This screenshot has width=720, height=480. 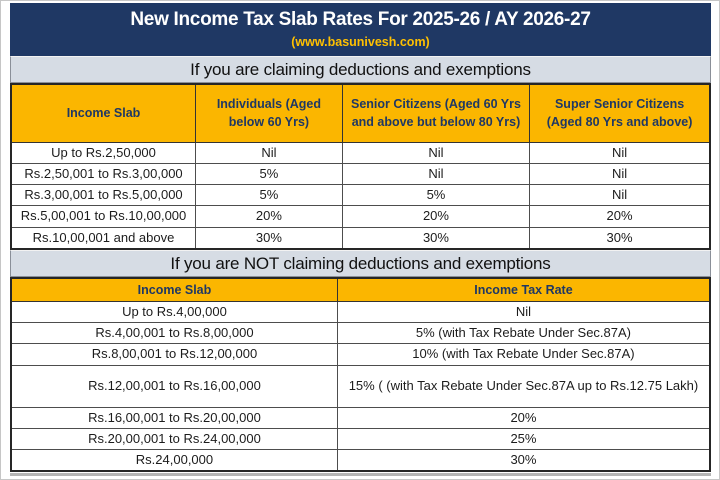 What do you see at coordinates (103, 238) in the screenshot?
I see `income-slab-cell: Rs.10,00,001 and above` at bounding box center [103, 238].